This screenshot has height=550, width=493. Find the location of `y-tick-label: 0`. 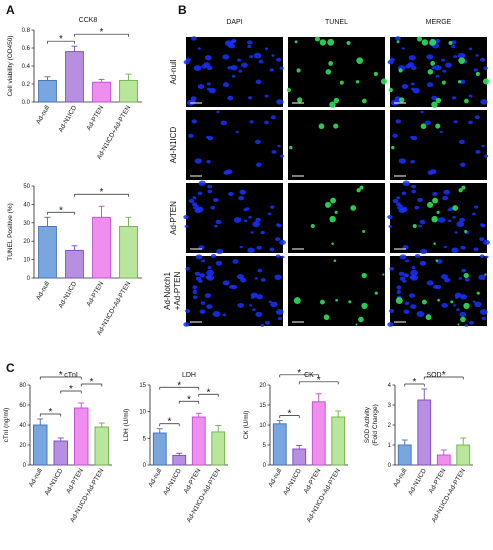

y-tick-label: 0 is located at coordinates (265, 466).